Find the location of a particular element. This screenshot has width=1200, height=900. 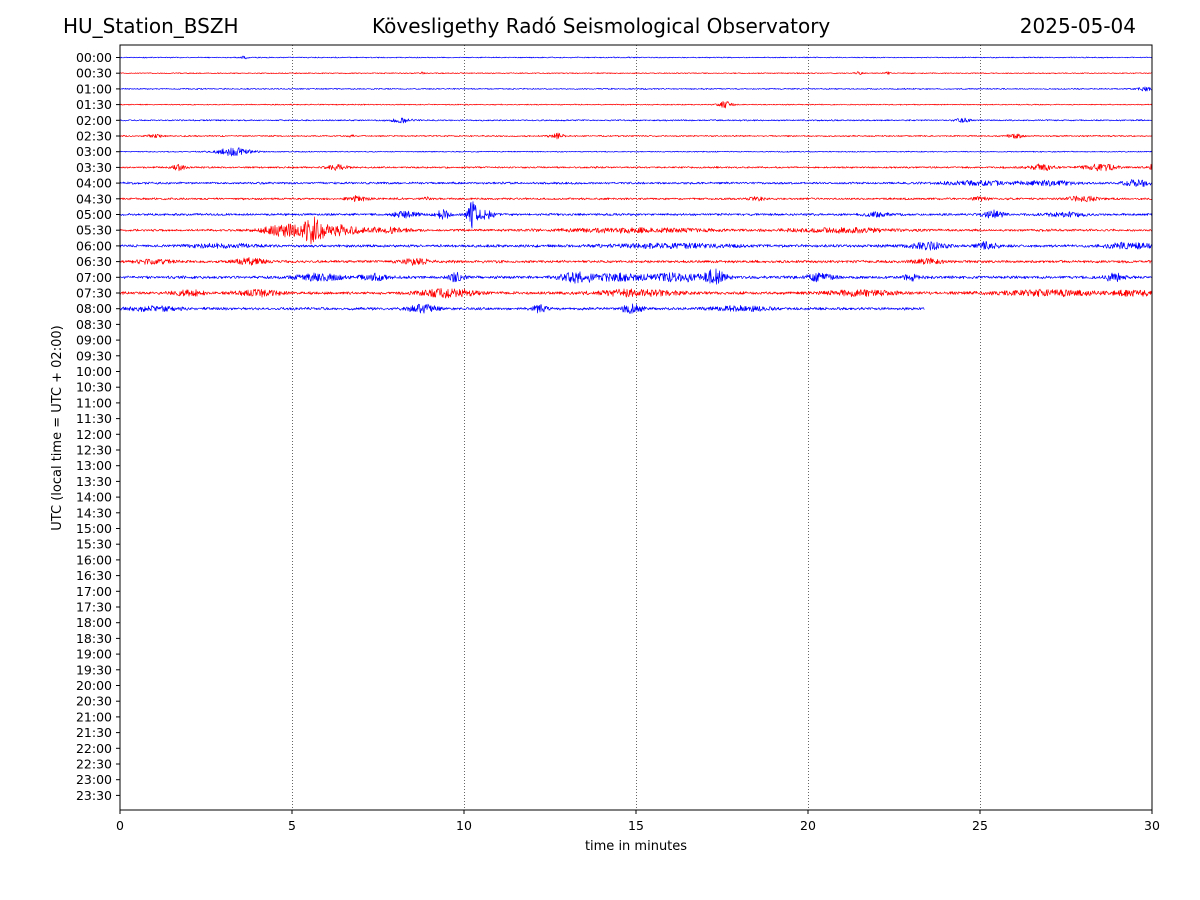

y-tick-label: 00:00 is located at coordinates (94, 57).